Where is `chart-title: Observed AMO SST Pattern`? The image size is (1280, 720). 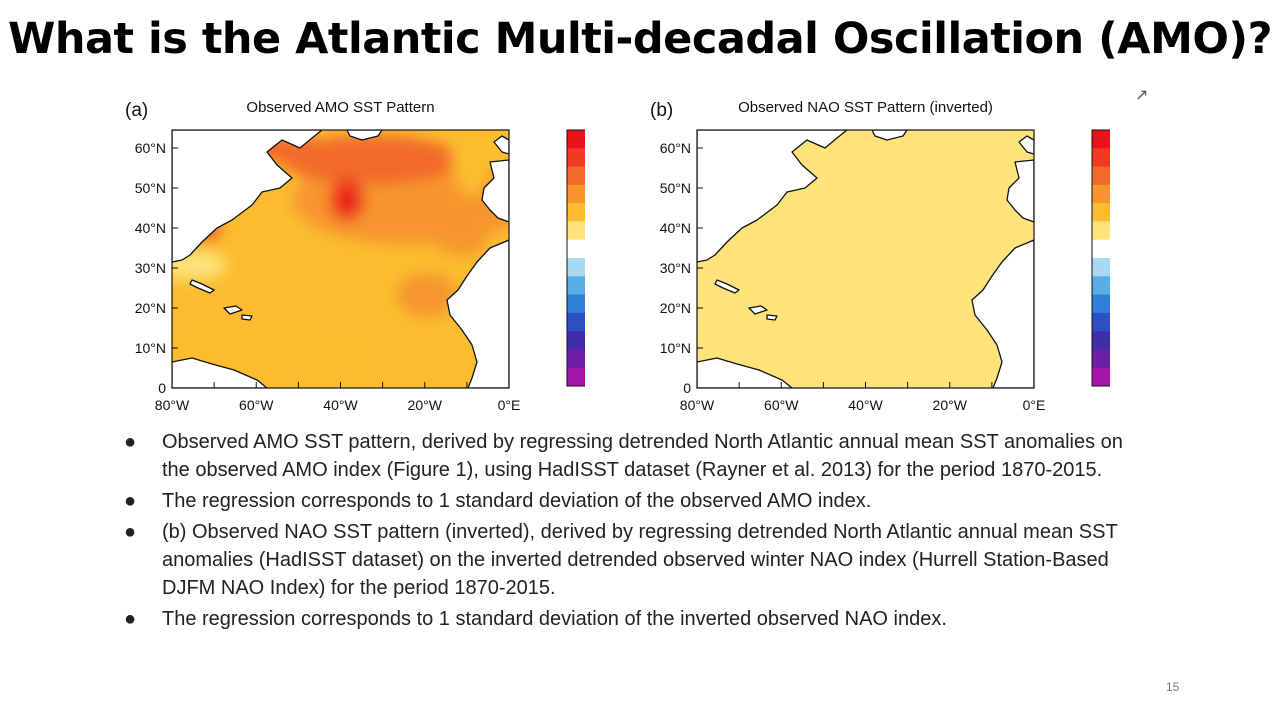
chart-title: Observed AMO SST Pattern is located at coordinates (340, 107).